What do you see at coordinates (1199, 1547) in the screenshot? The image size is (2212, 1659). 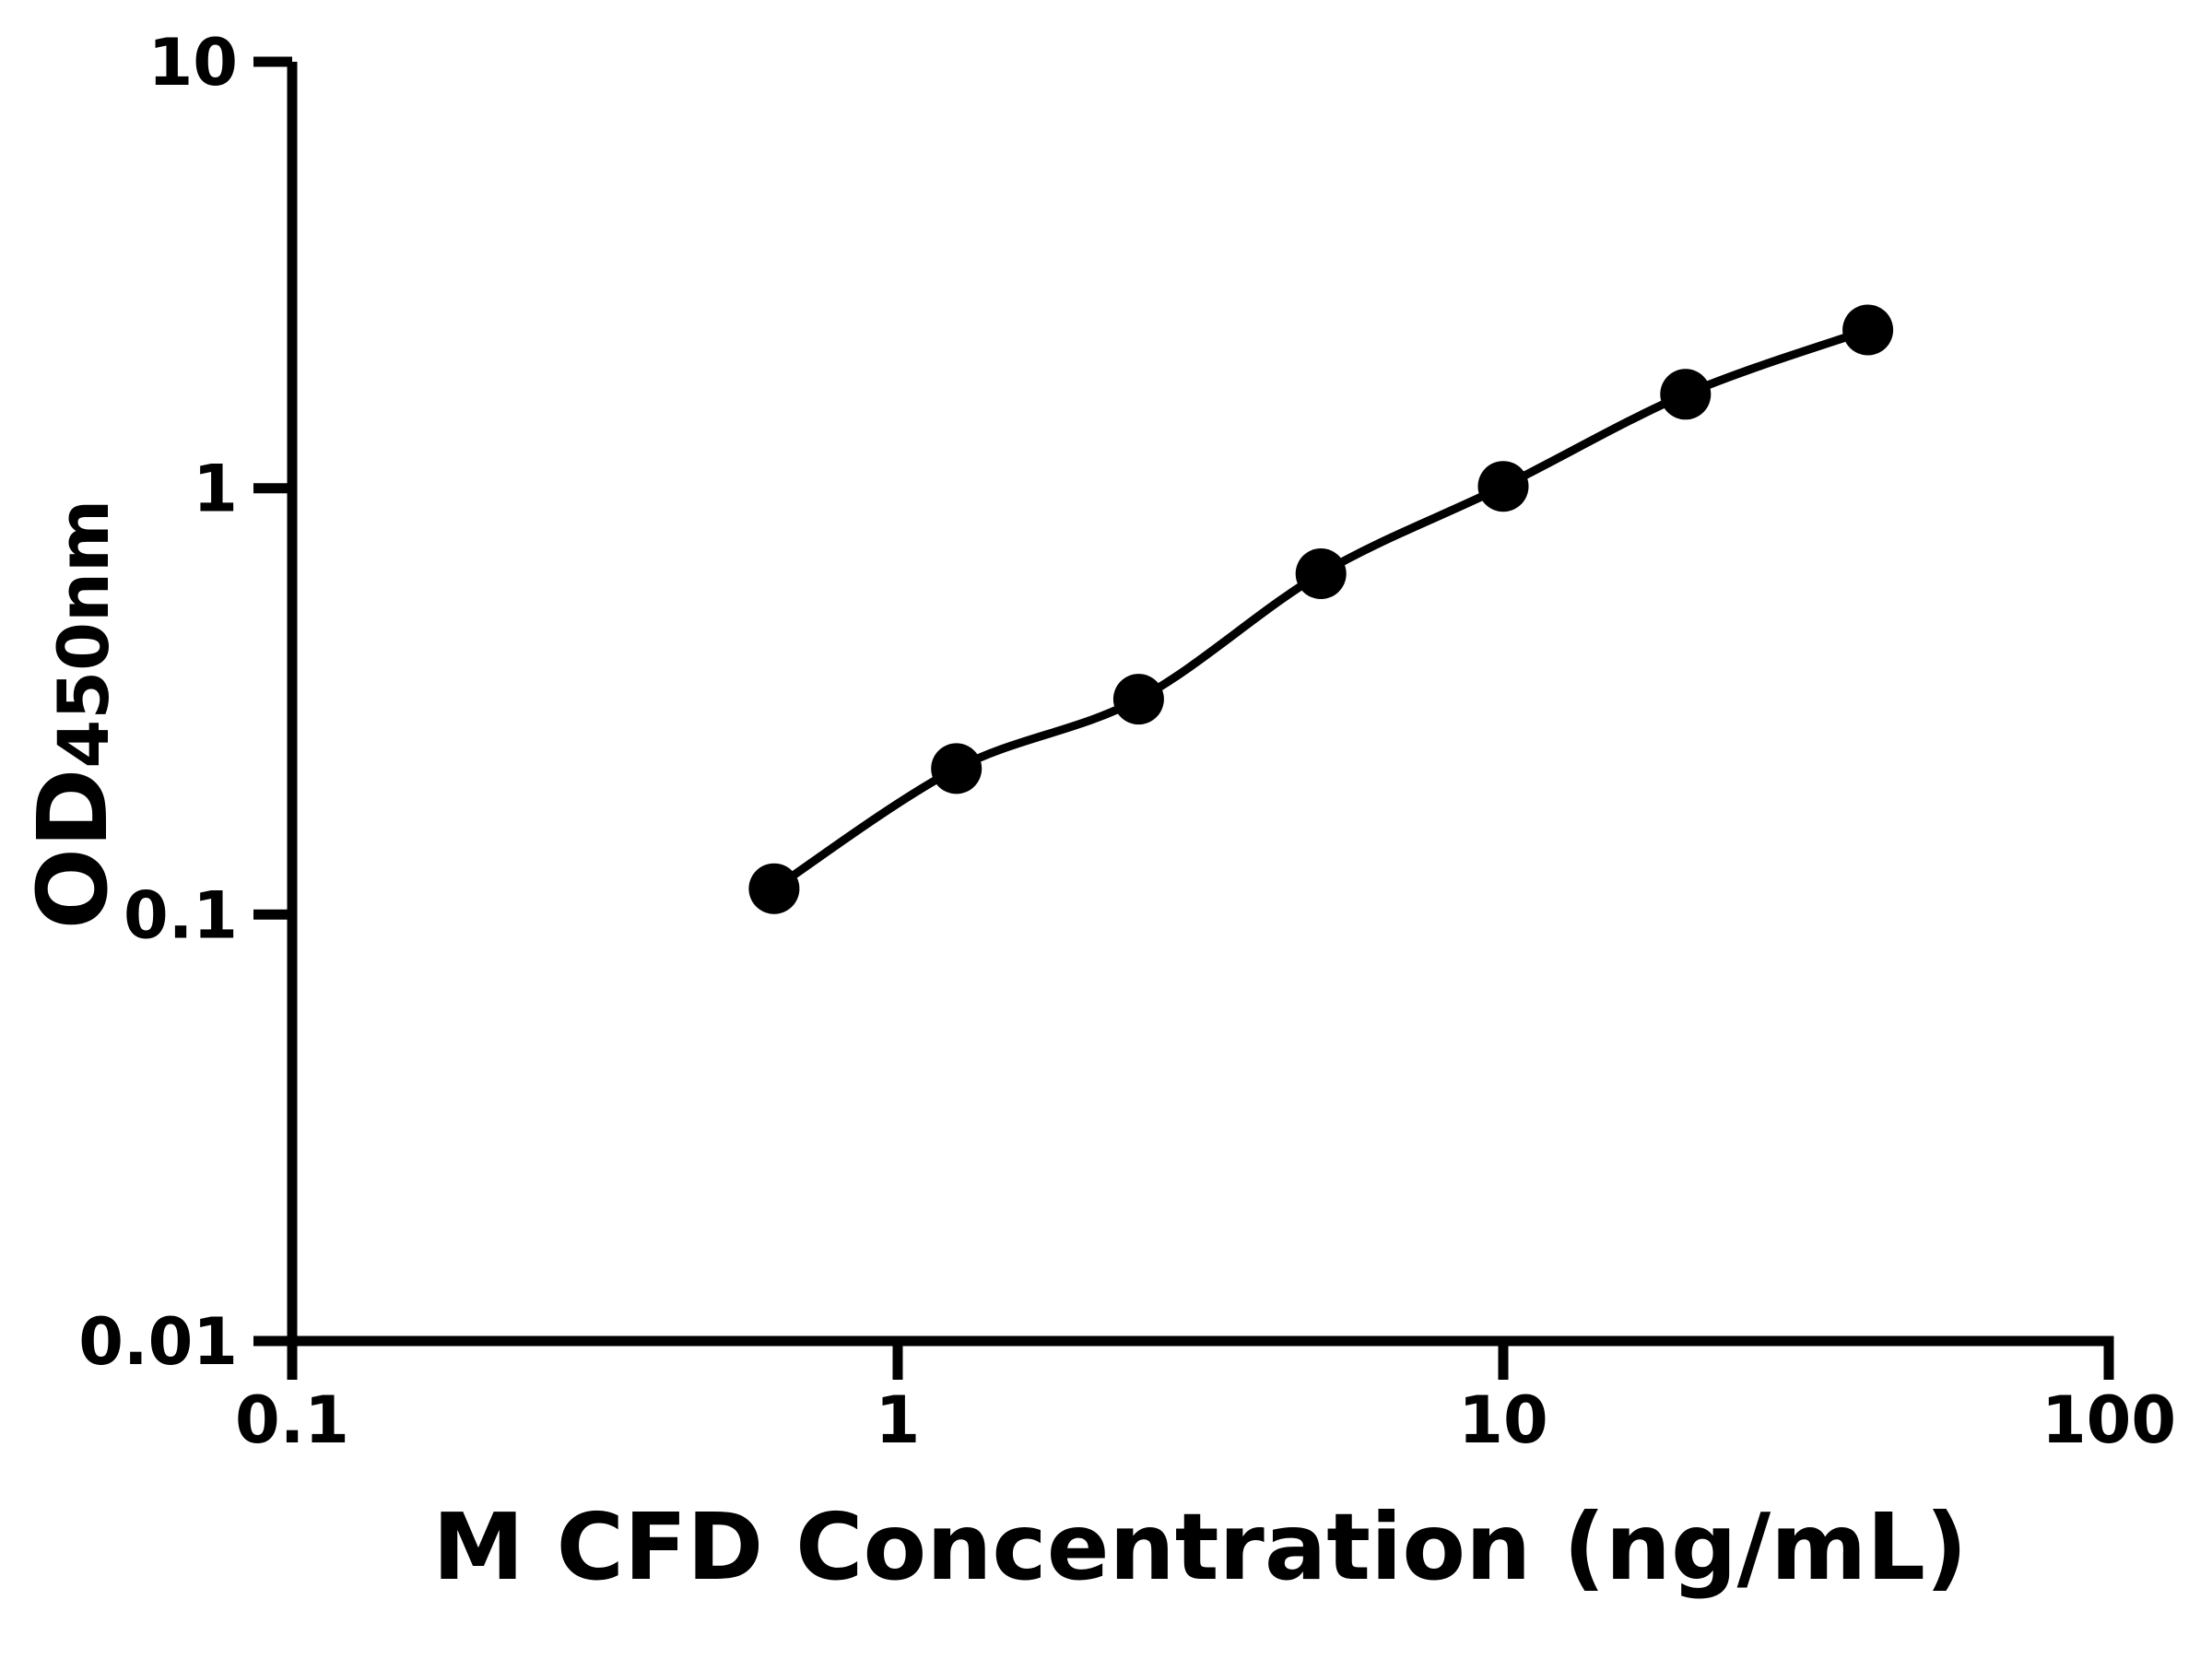 I see `x-axis-title: M CFD Concentration (ng/mL)` at bounding box center [1199, 1547].